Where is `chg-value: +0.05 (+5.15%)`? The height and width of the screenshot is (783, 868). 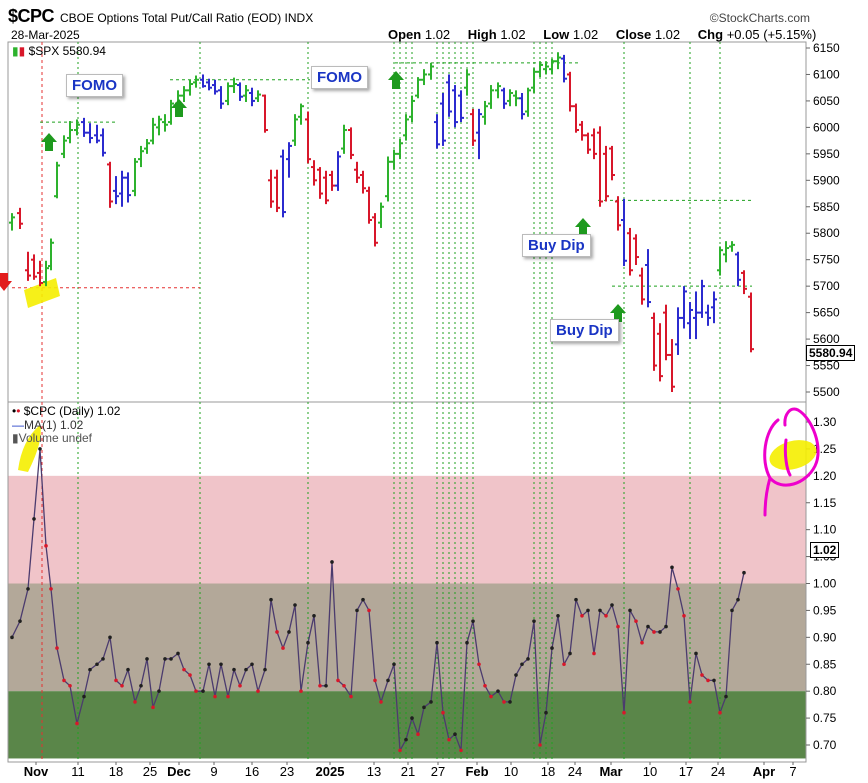
chg-value: +0.05 (+5.15%) is located at coordinates (771, 34).